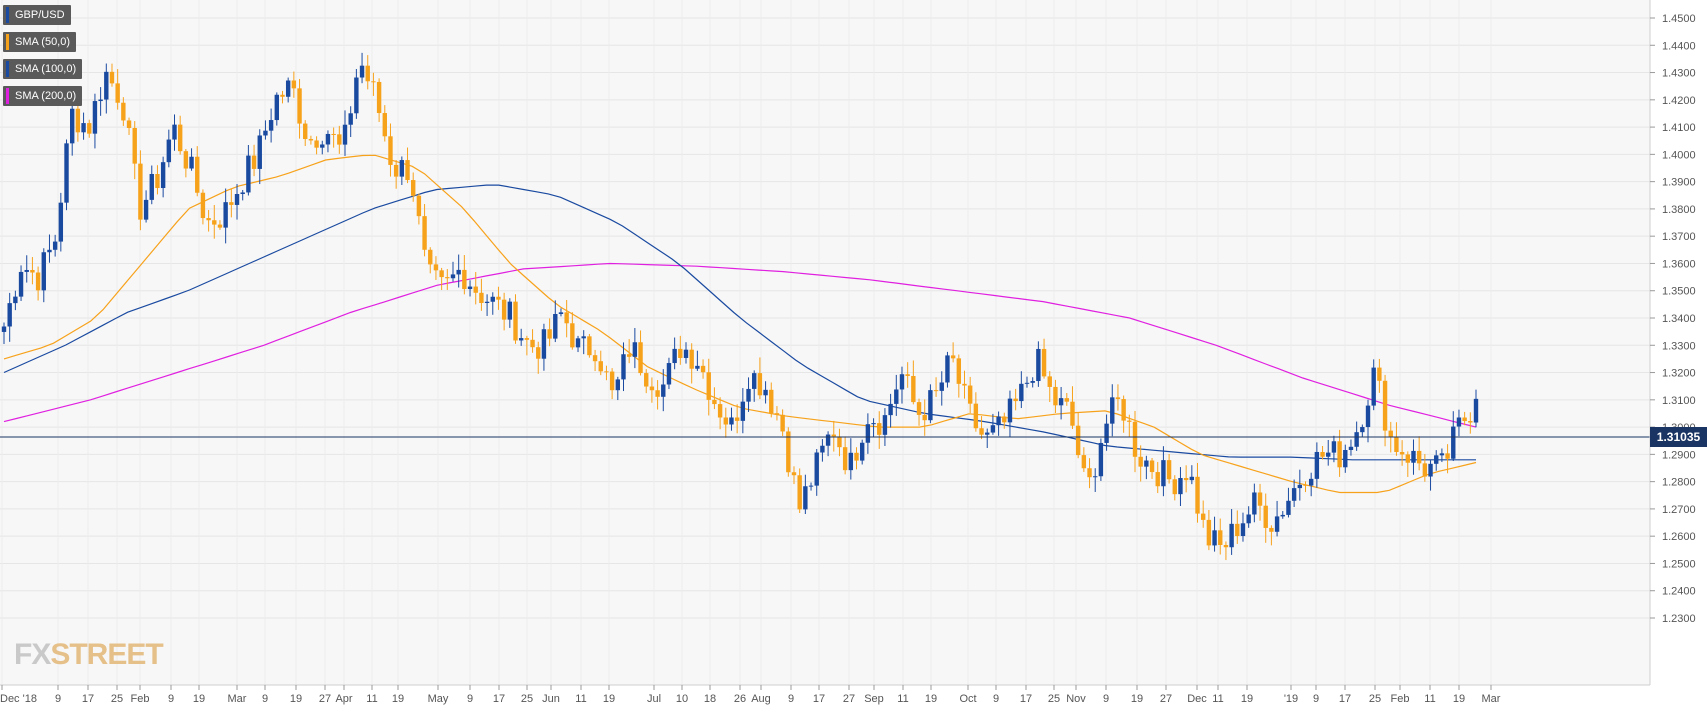 The width and height of the screenshot is (1707, 712). Describe the element at coordinates (1679, 46) in the screenshot. I see `y-tick-label: 1.4400` at that location.